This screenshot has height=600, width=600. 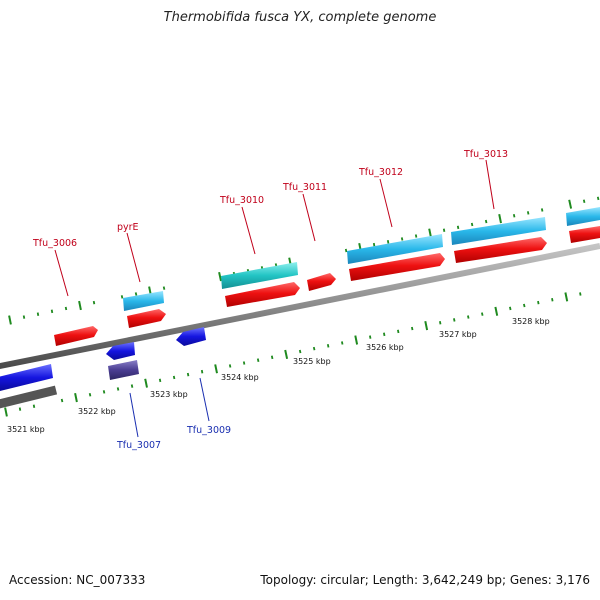 I want to click on gene-tfu-3007-bar, so click(x=123, y=370).